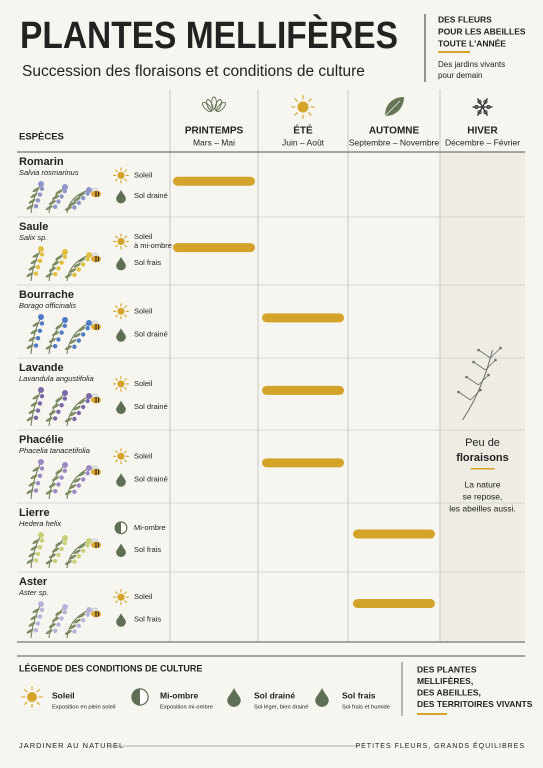 Image resolution: width=543 pixels, height=768 pixels. Describe the element at coordinates (41, 440) in the screenshot. I see `species-name: Phacélie` at that location.